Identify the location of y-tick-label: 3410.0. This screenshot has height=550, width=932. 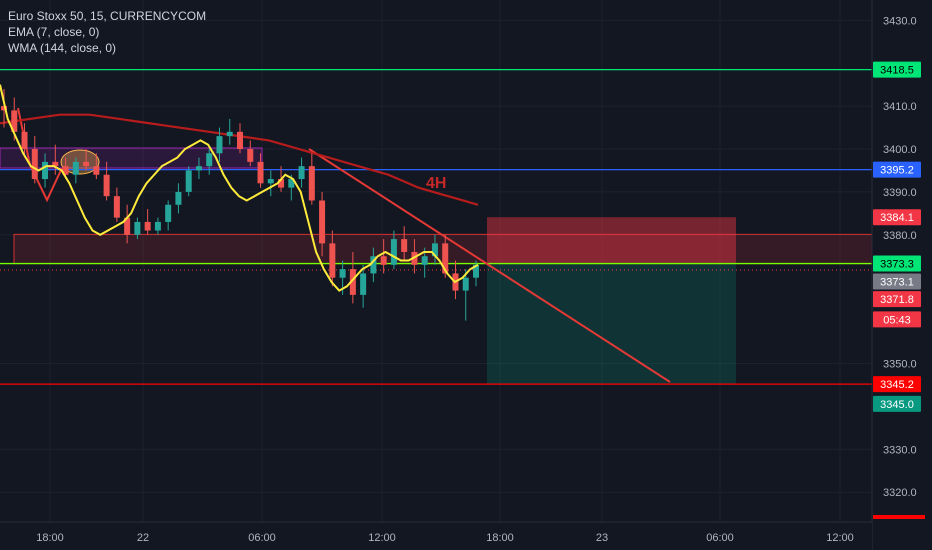
(900, 107).